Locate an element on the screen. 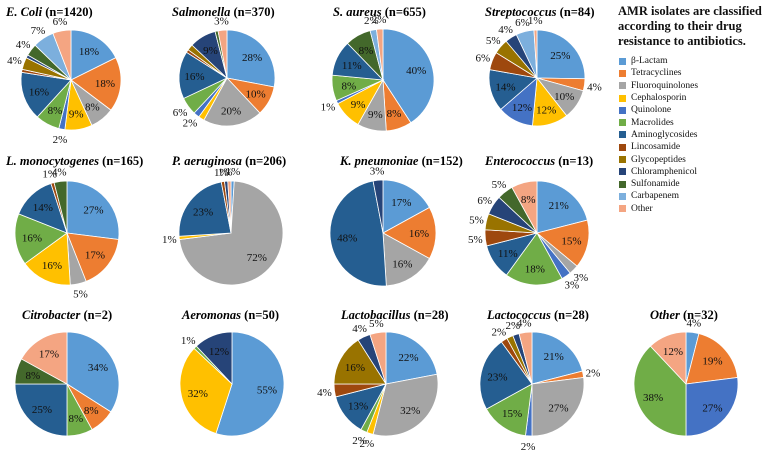 Image resolution: width=777 pixels, height=451 pixels. pie-title-count: (n=2) is located at coordinates (96, 315).